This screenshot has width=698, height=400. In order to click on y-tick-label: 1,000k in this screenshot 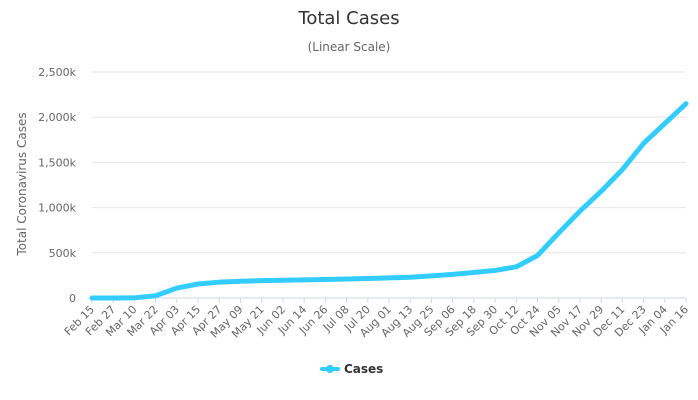, I will do `click(57, 208)`.